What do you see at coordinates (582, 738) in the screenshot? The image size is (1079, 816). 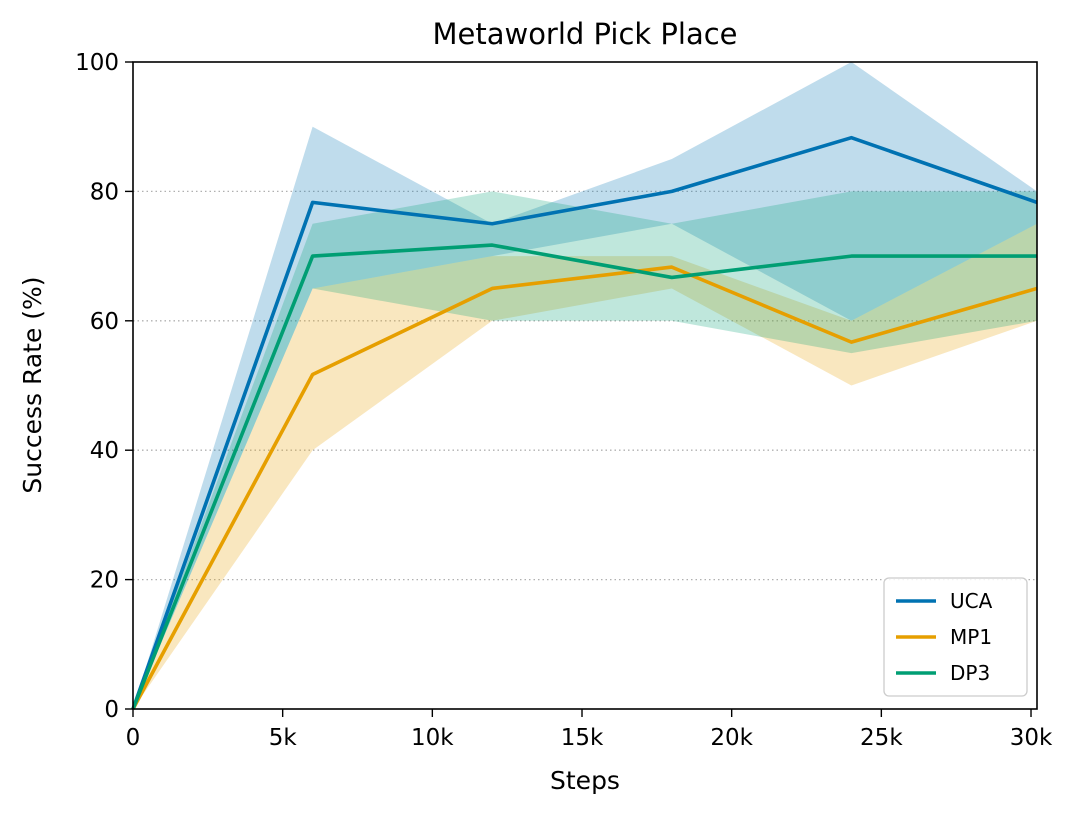 I see `x-tick-label-3: 15k` at bounding box center [582, 738].